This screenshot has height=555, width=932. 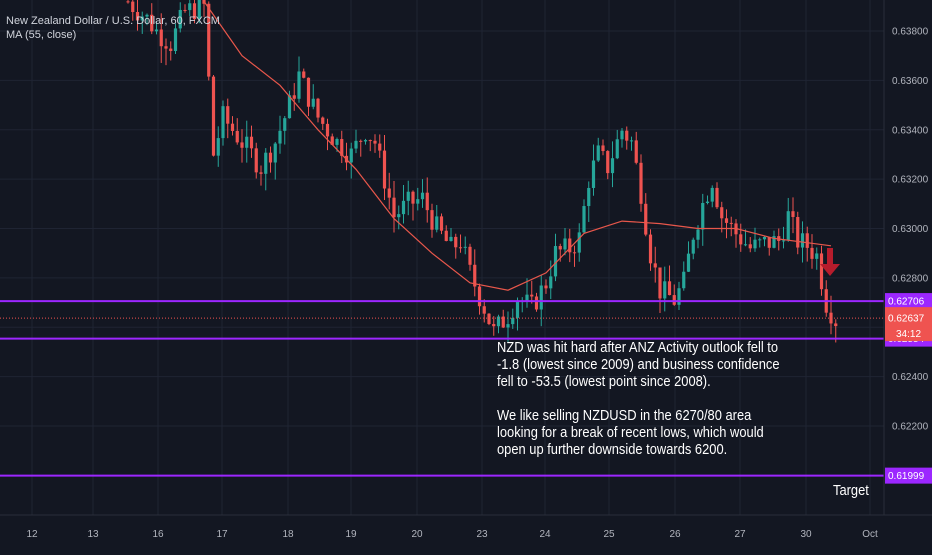 What do you see at coordinates (908, 334) in the screenshot?
I see `countdown-label: 34:12` at bounding box center [908, 334].